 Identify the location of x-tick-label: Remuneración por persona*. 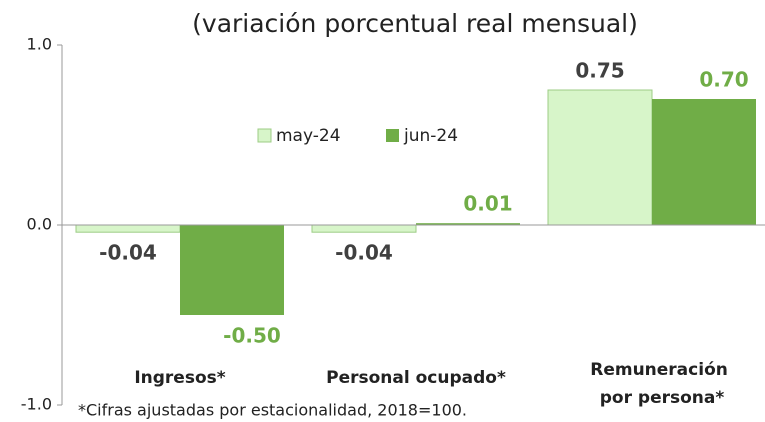
(662, 384).